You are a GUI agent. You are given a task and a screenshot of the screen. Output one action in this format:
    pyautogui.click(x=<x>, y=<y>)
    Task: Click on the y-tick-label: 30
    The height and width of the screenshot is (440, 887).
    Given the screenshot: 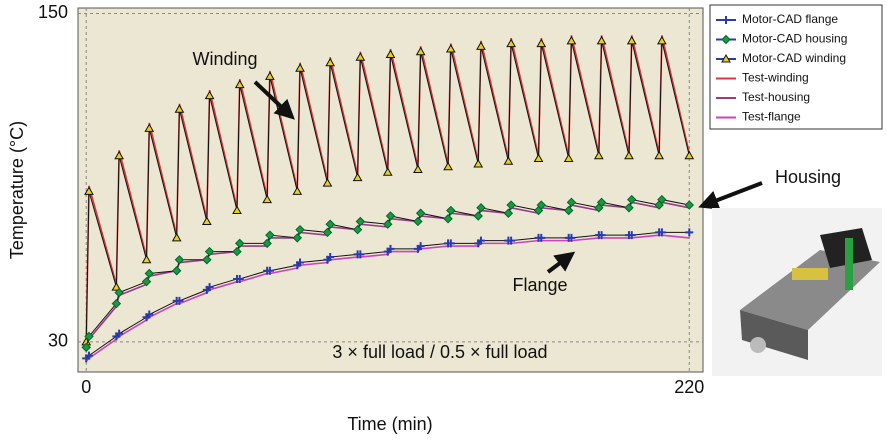 What is the action you would take?
    pyautogui.click(x=58, y=341)
    